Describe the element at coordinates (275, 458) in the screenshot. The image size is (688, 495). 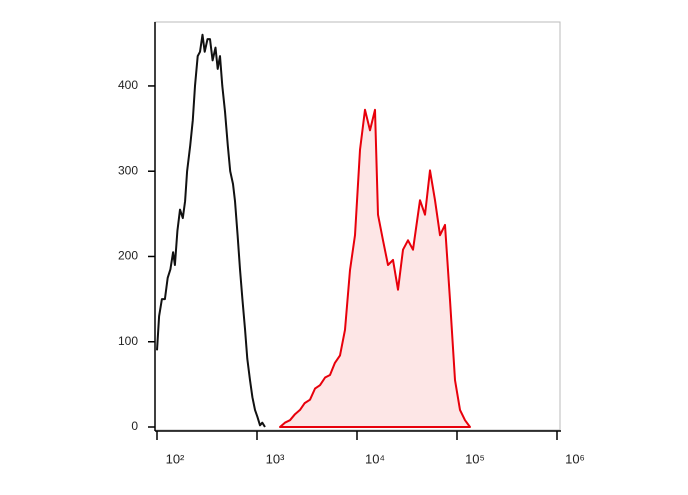
I see `x-tick-label: 10³` at that location.